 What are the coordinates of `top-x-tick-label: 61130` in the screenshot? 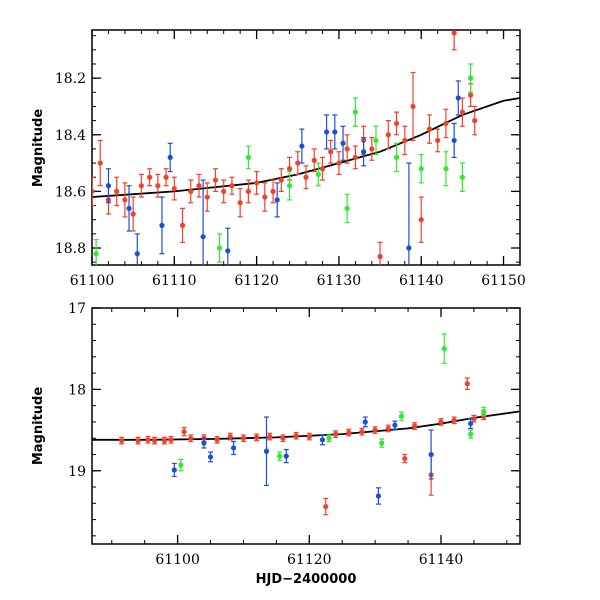 It's located at (339, 281).